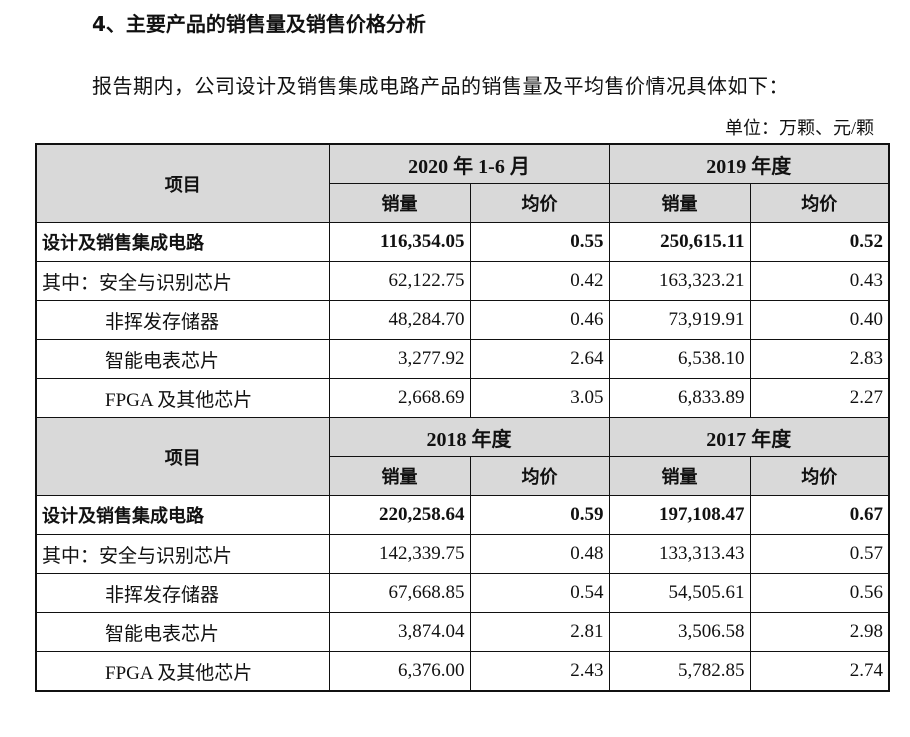  What do you see at coordinates (819, 281) in the screenshot?
I see `price-cell: 0.43` at bounding box center [819, 281].